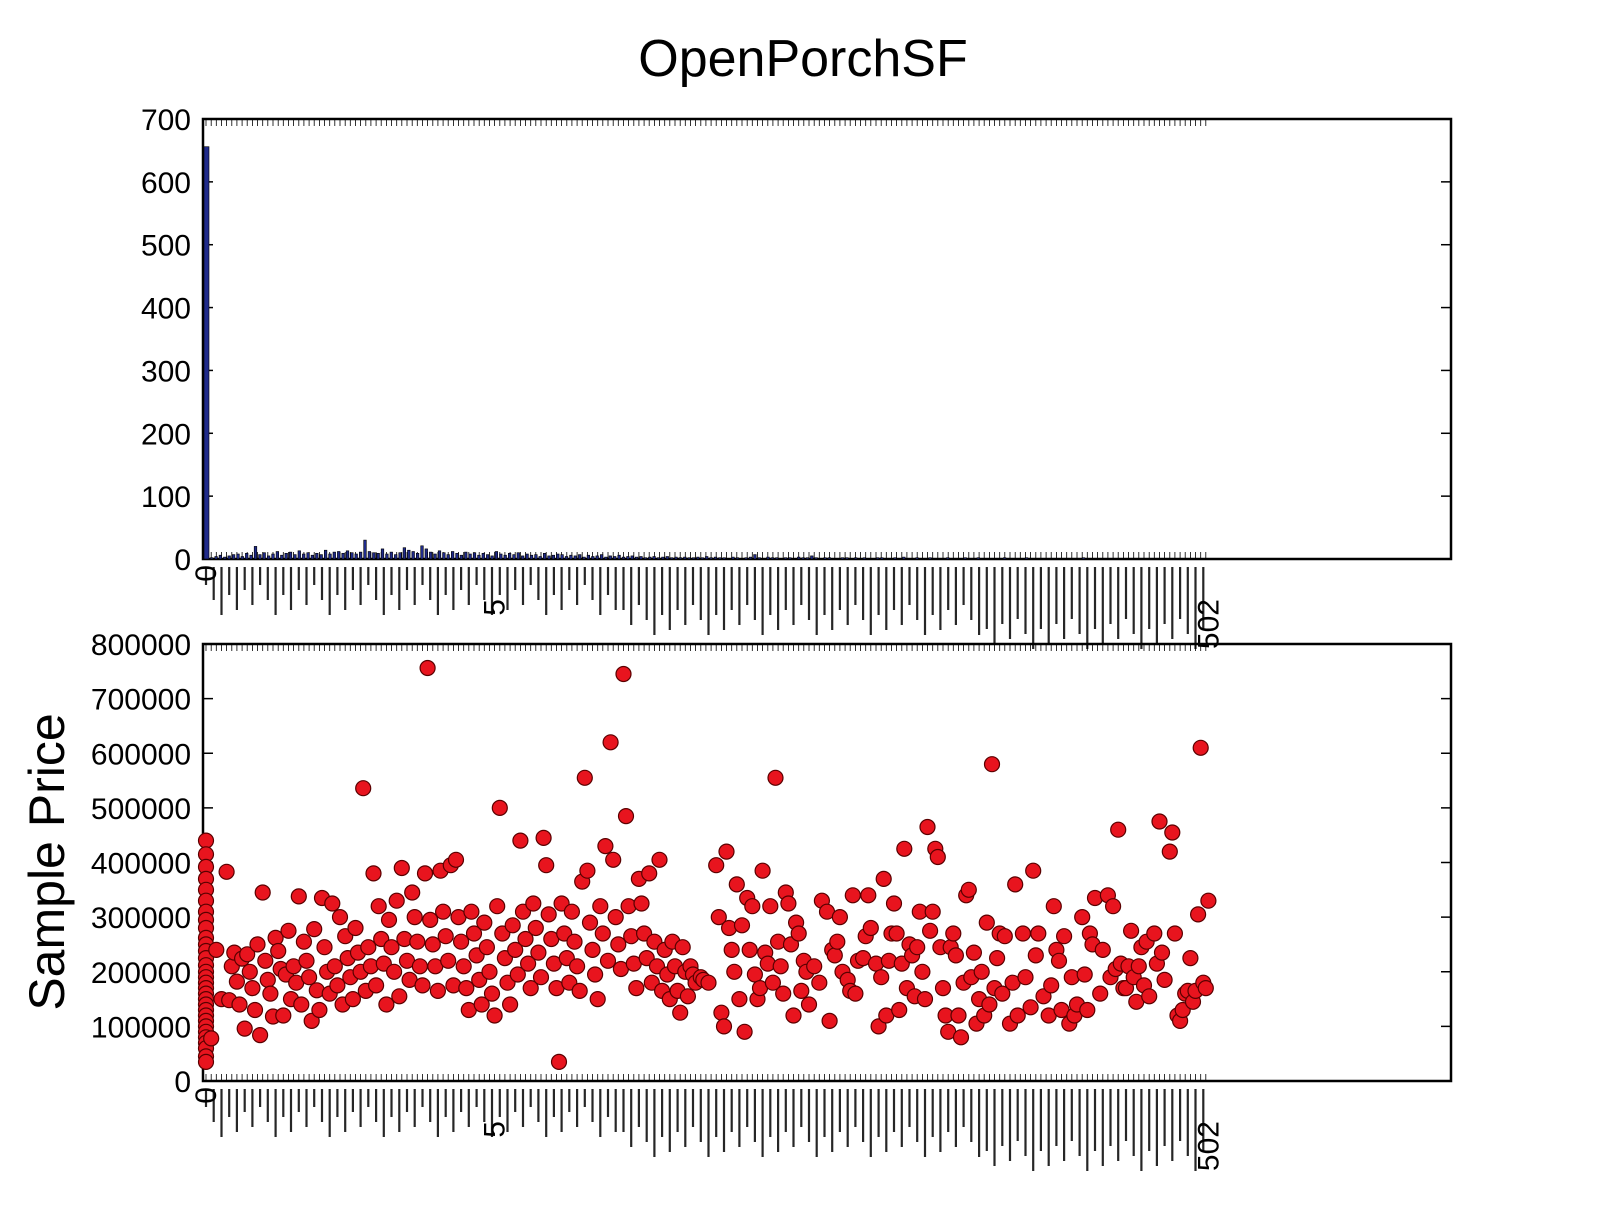 This screenshot has height=1205, width=1600. What do you see at coordinates (166, 371) in the screenshot?
I see `bar-y-tick-label: 300` at bounding box center [166, 371].